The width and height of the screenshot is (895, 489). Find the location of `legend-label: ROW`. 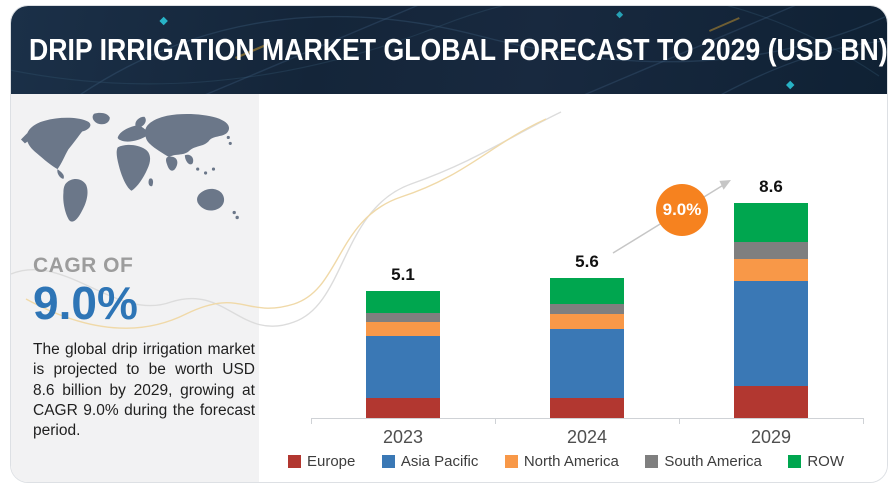

legend-label: ROW is located at coordinates (825, 461).